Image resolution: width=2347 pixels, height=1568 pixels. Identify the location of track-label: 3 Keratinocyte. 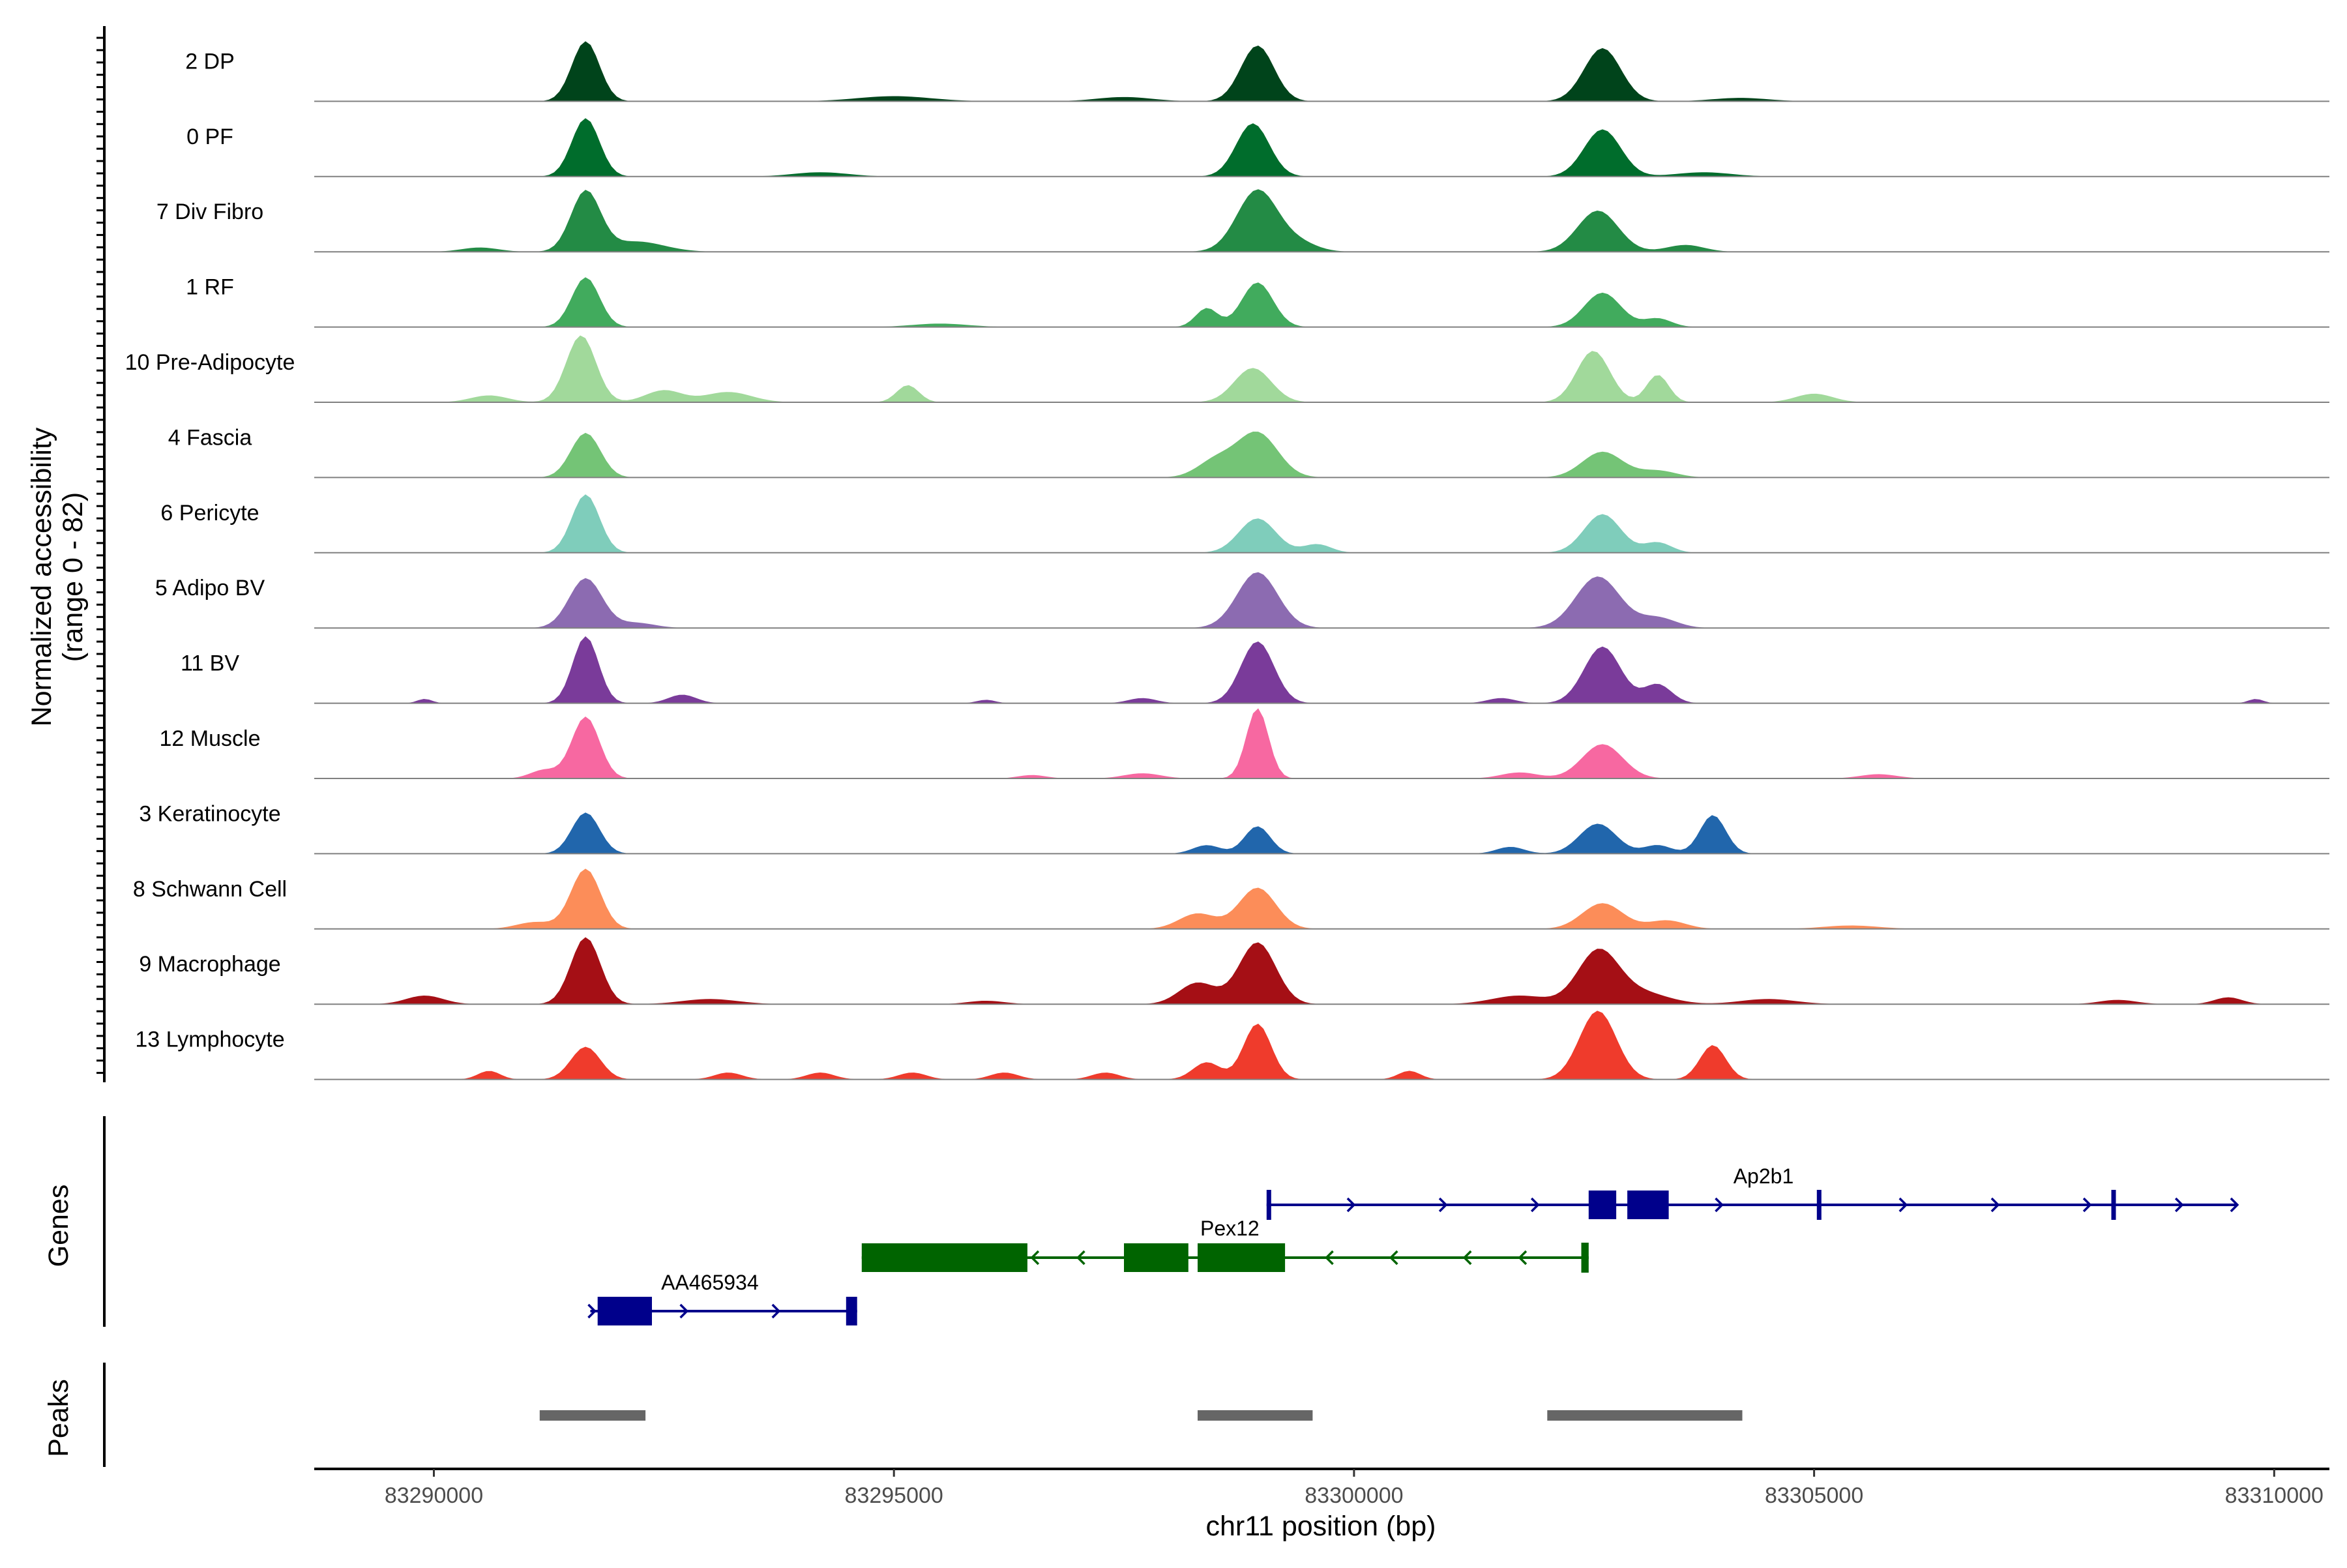
(209, 814).